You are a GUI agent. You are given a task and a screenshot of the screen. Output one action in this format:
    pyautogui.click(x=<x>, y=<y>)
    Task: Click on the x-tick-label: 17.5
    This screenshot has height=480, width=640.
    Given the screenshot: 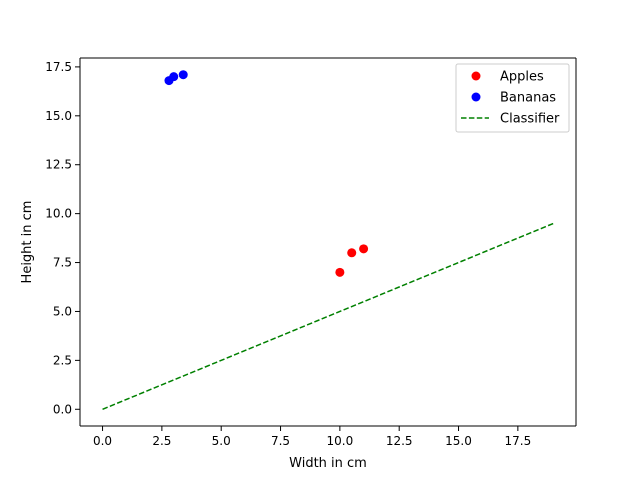 What is the action you would take?
    pyautogui.click(x=517, y=441)
    